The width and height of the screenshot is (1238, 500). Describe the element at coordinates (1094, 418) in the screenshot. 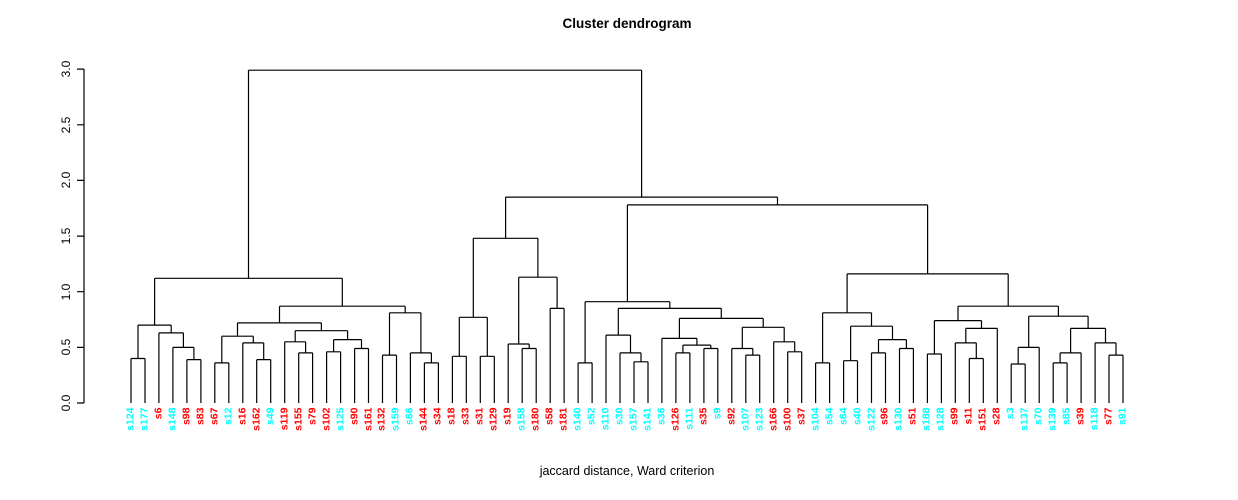

I see `leaf-label-s118: s118` at that location.